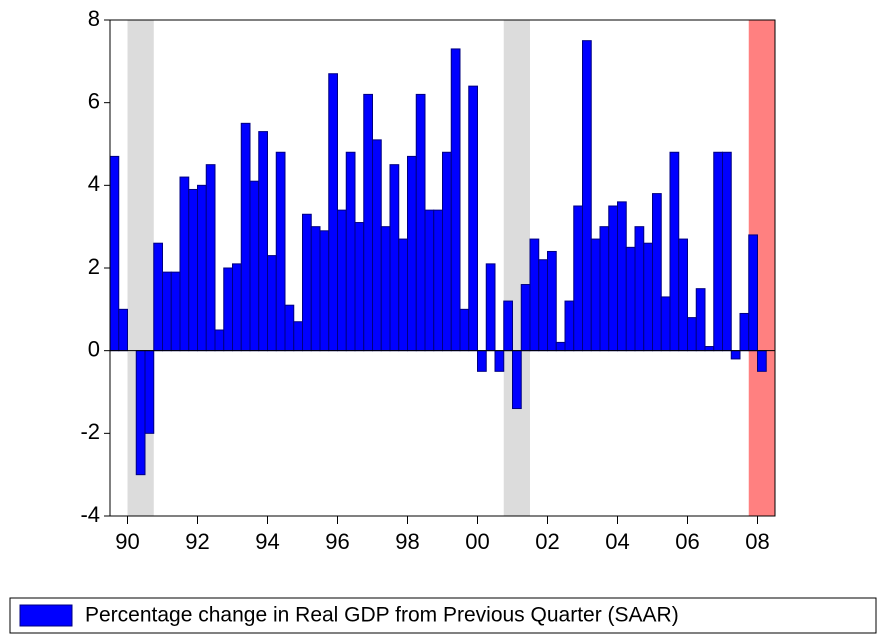 The height and width of the screenshot is (637, 878). I want to click on x-tick-label: 94, so click(267, 541).